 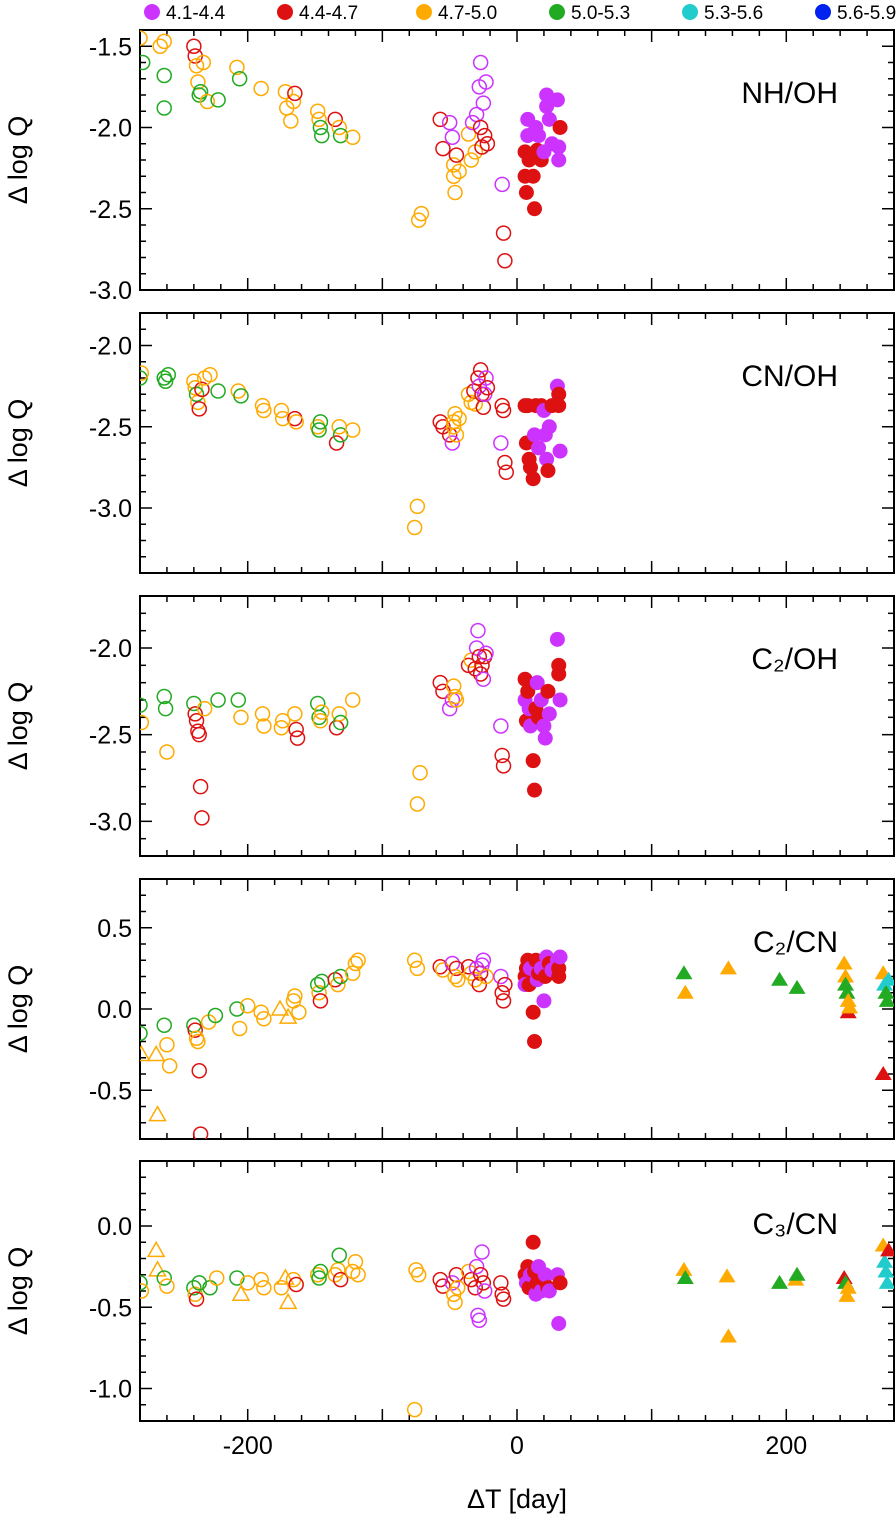 What do you see at coordinates (114, 929) in the screenshot?
I see `y-tick-label: 0.5` at bounding box center [114, 929].